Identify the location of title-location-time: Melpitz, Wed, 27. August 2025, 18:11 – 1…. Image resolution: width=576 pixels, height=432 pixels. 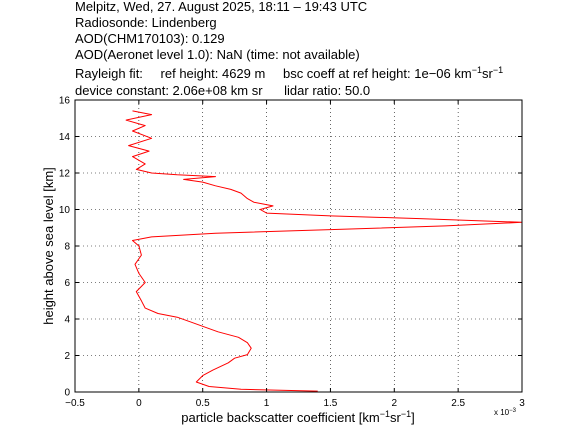
(221, 7).